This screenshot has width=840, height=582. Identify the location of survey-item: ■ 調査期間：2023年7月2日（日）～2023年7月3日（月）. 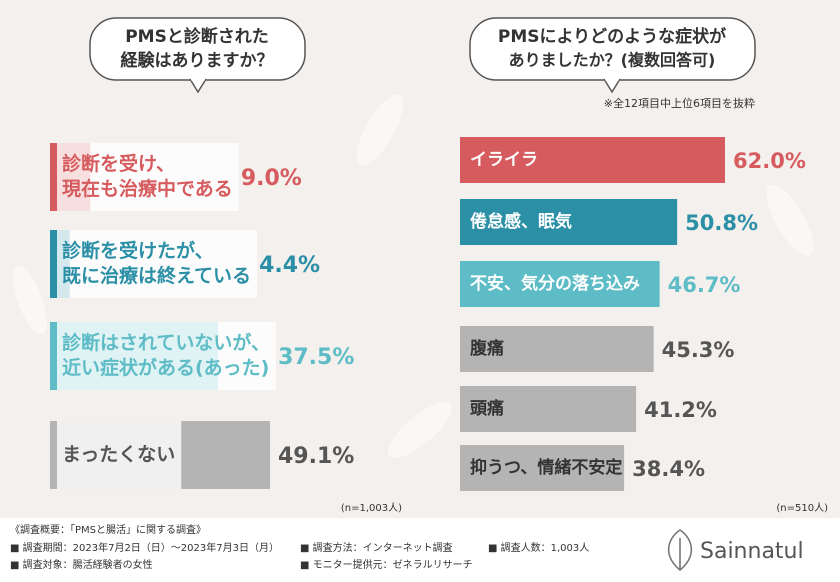
(144, 547).